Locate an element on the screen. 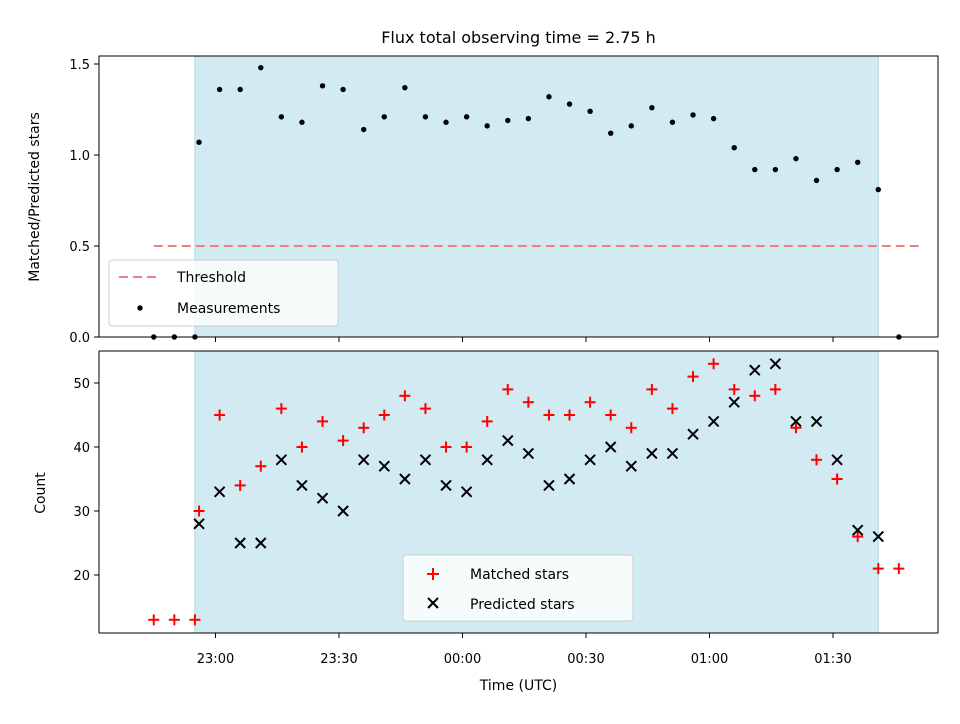 Image resolution: width=960 pixels, height=724 pixels. predicted-stars-legend-label: Predicted stars is located at coordinates (522, 605).